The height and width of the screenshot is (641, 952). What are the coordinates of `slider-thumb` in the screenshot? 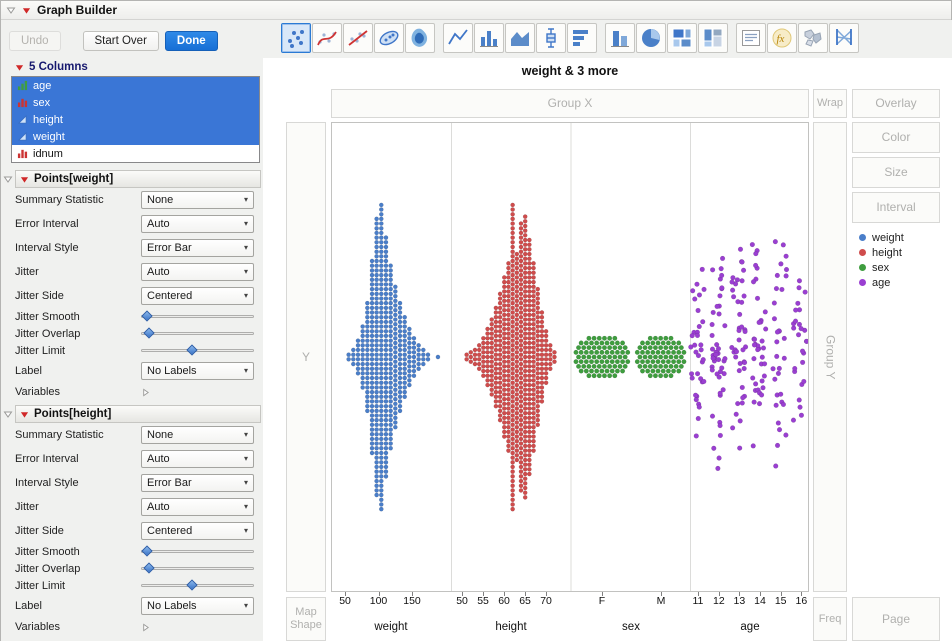 It's located at (147, 551).